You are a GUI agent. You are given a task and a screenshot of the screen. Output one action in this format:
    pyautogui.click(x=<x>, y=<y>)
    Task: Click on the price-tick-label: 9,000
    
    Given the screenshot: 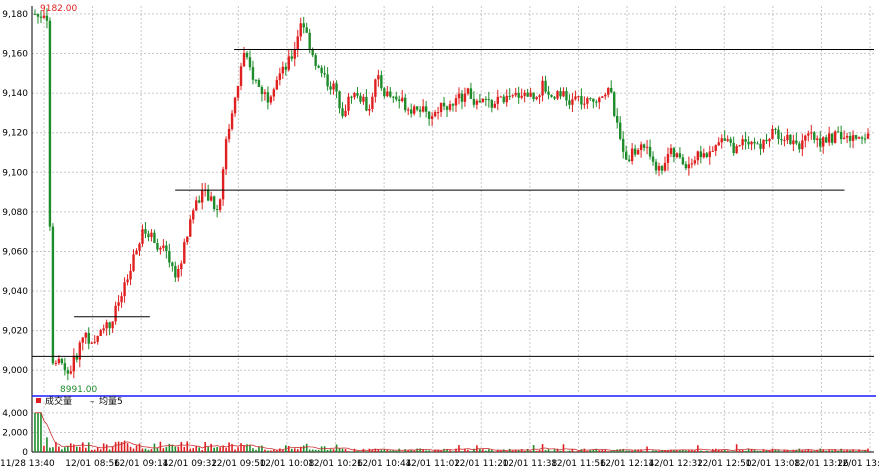 What is the action you would take?
    pyautogui.click(x=15, y=371)
    